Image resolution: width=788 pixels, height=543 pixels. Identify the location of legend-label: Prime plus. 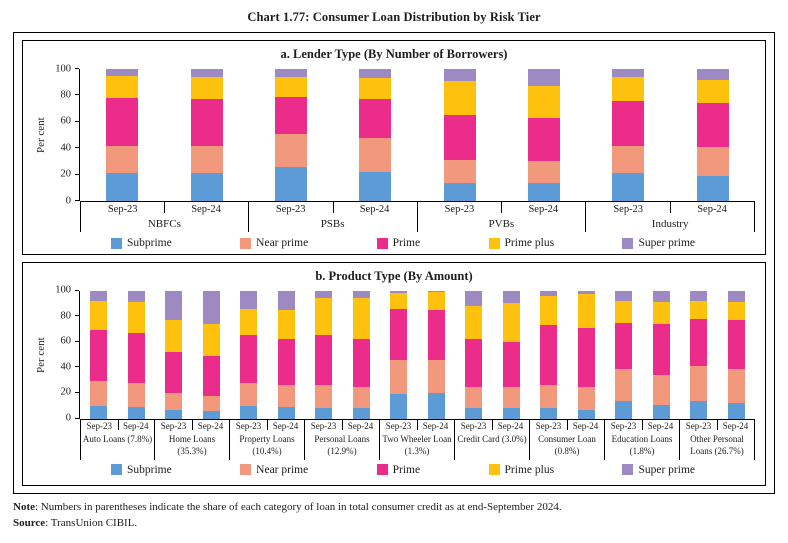
(529, 469).